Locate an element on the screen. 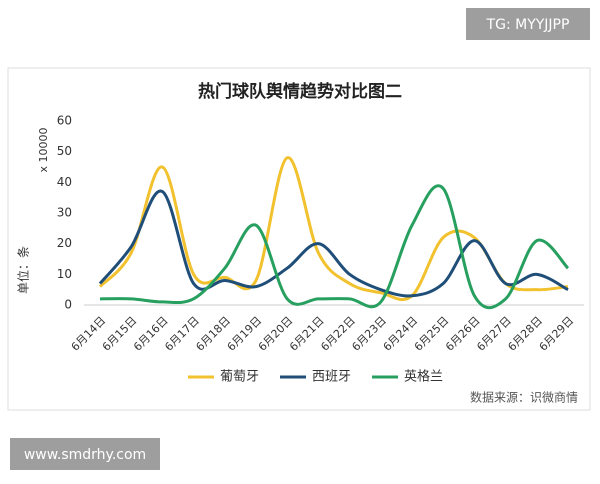  legend-label: 英格兰 is located at coordinates (423, 377).